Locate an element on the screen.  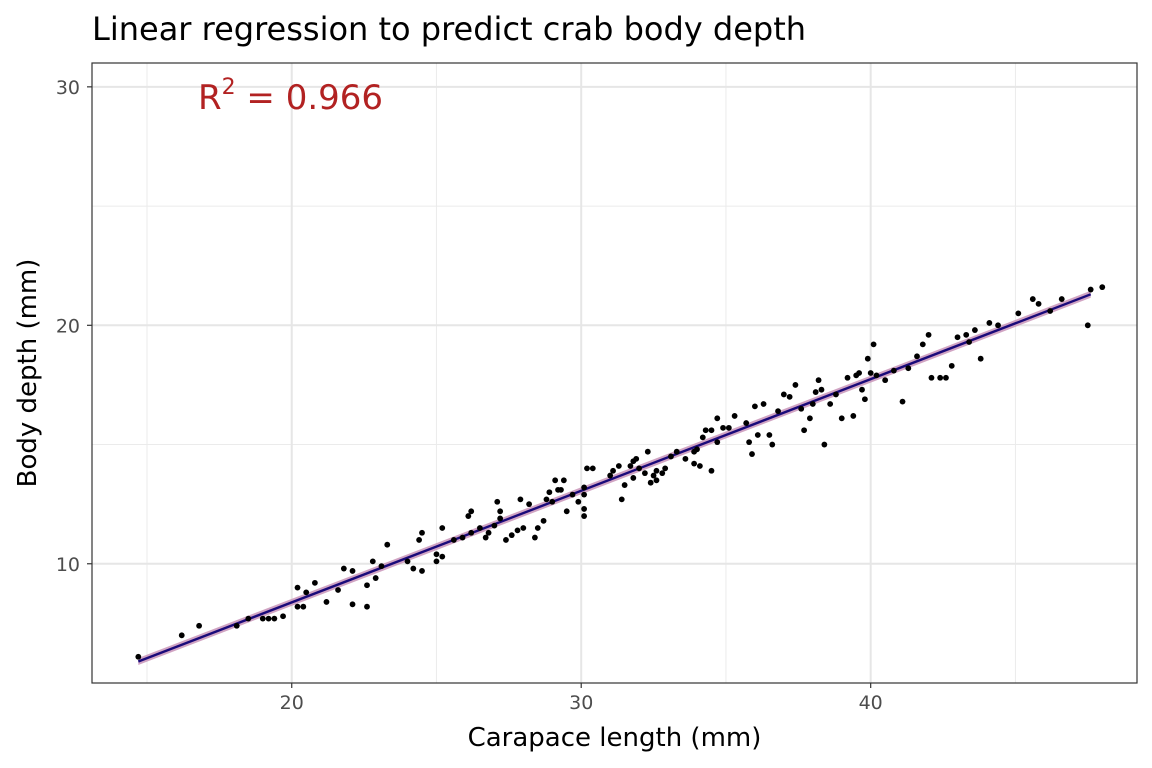
x-axis-ticks: 20 30 40 is located at coordinates (581, 698).